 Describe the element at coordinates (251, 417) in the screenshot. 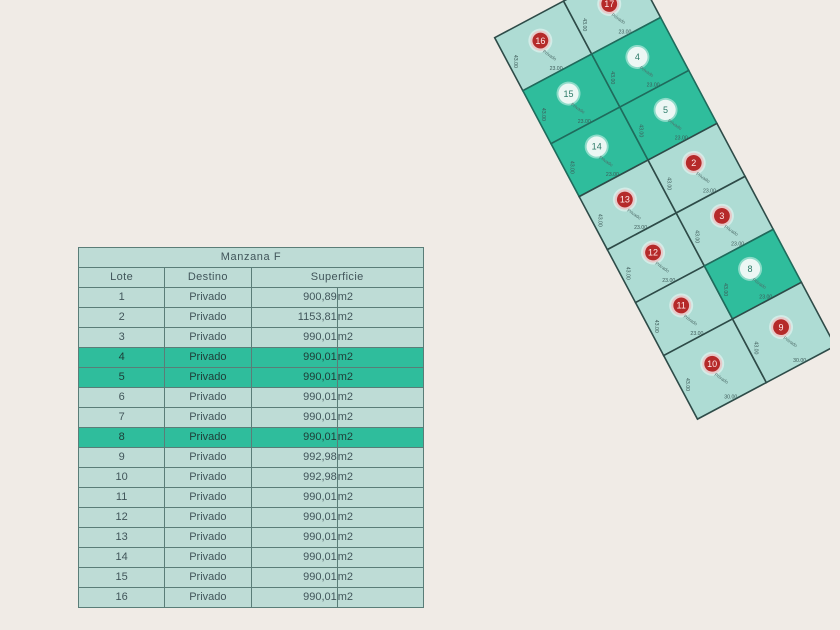

I see `table-row: 7 Privado 990,01 m2` at that location.